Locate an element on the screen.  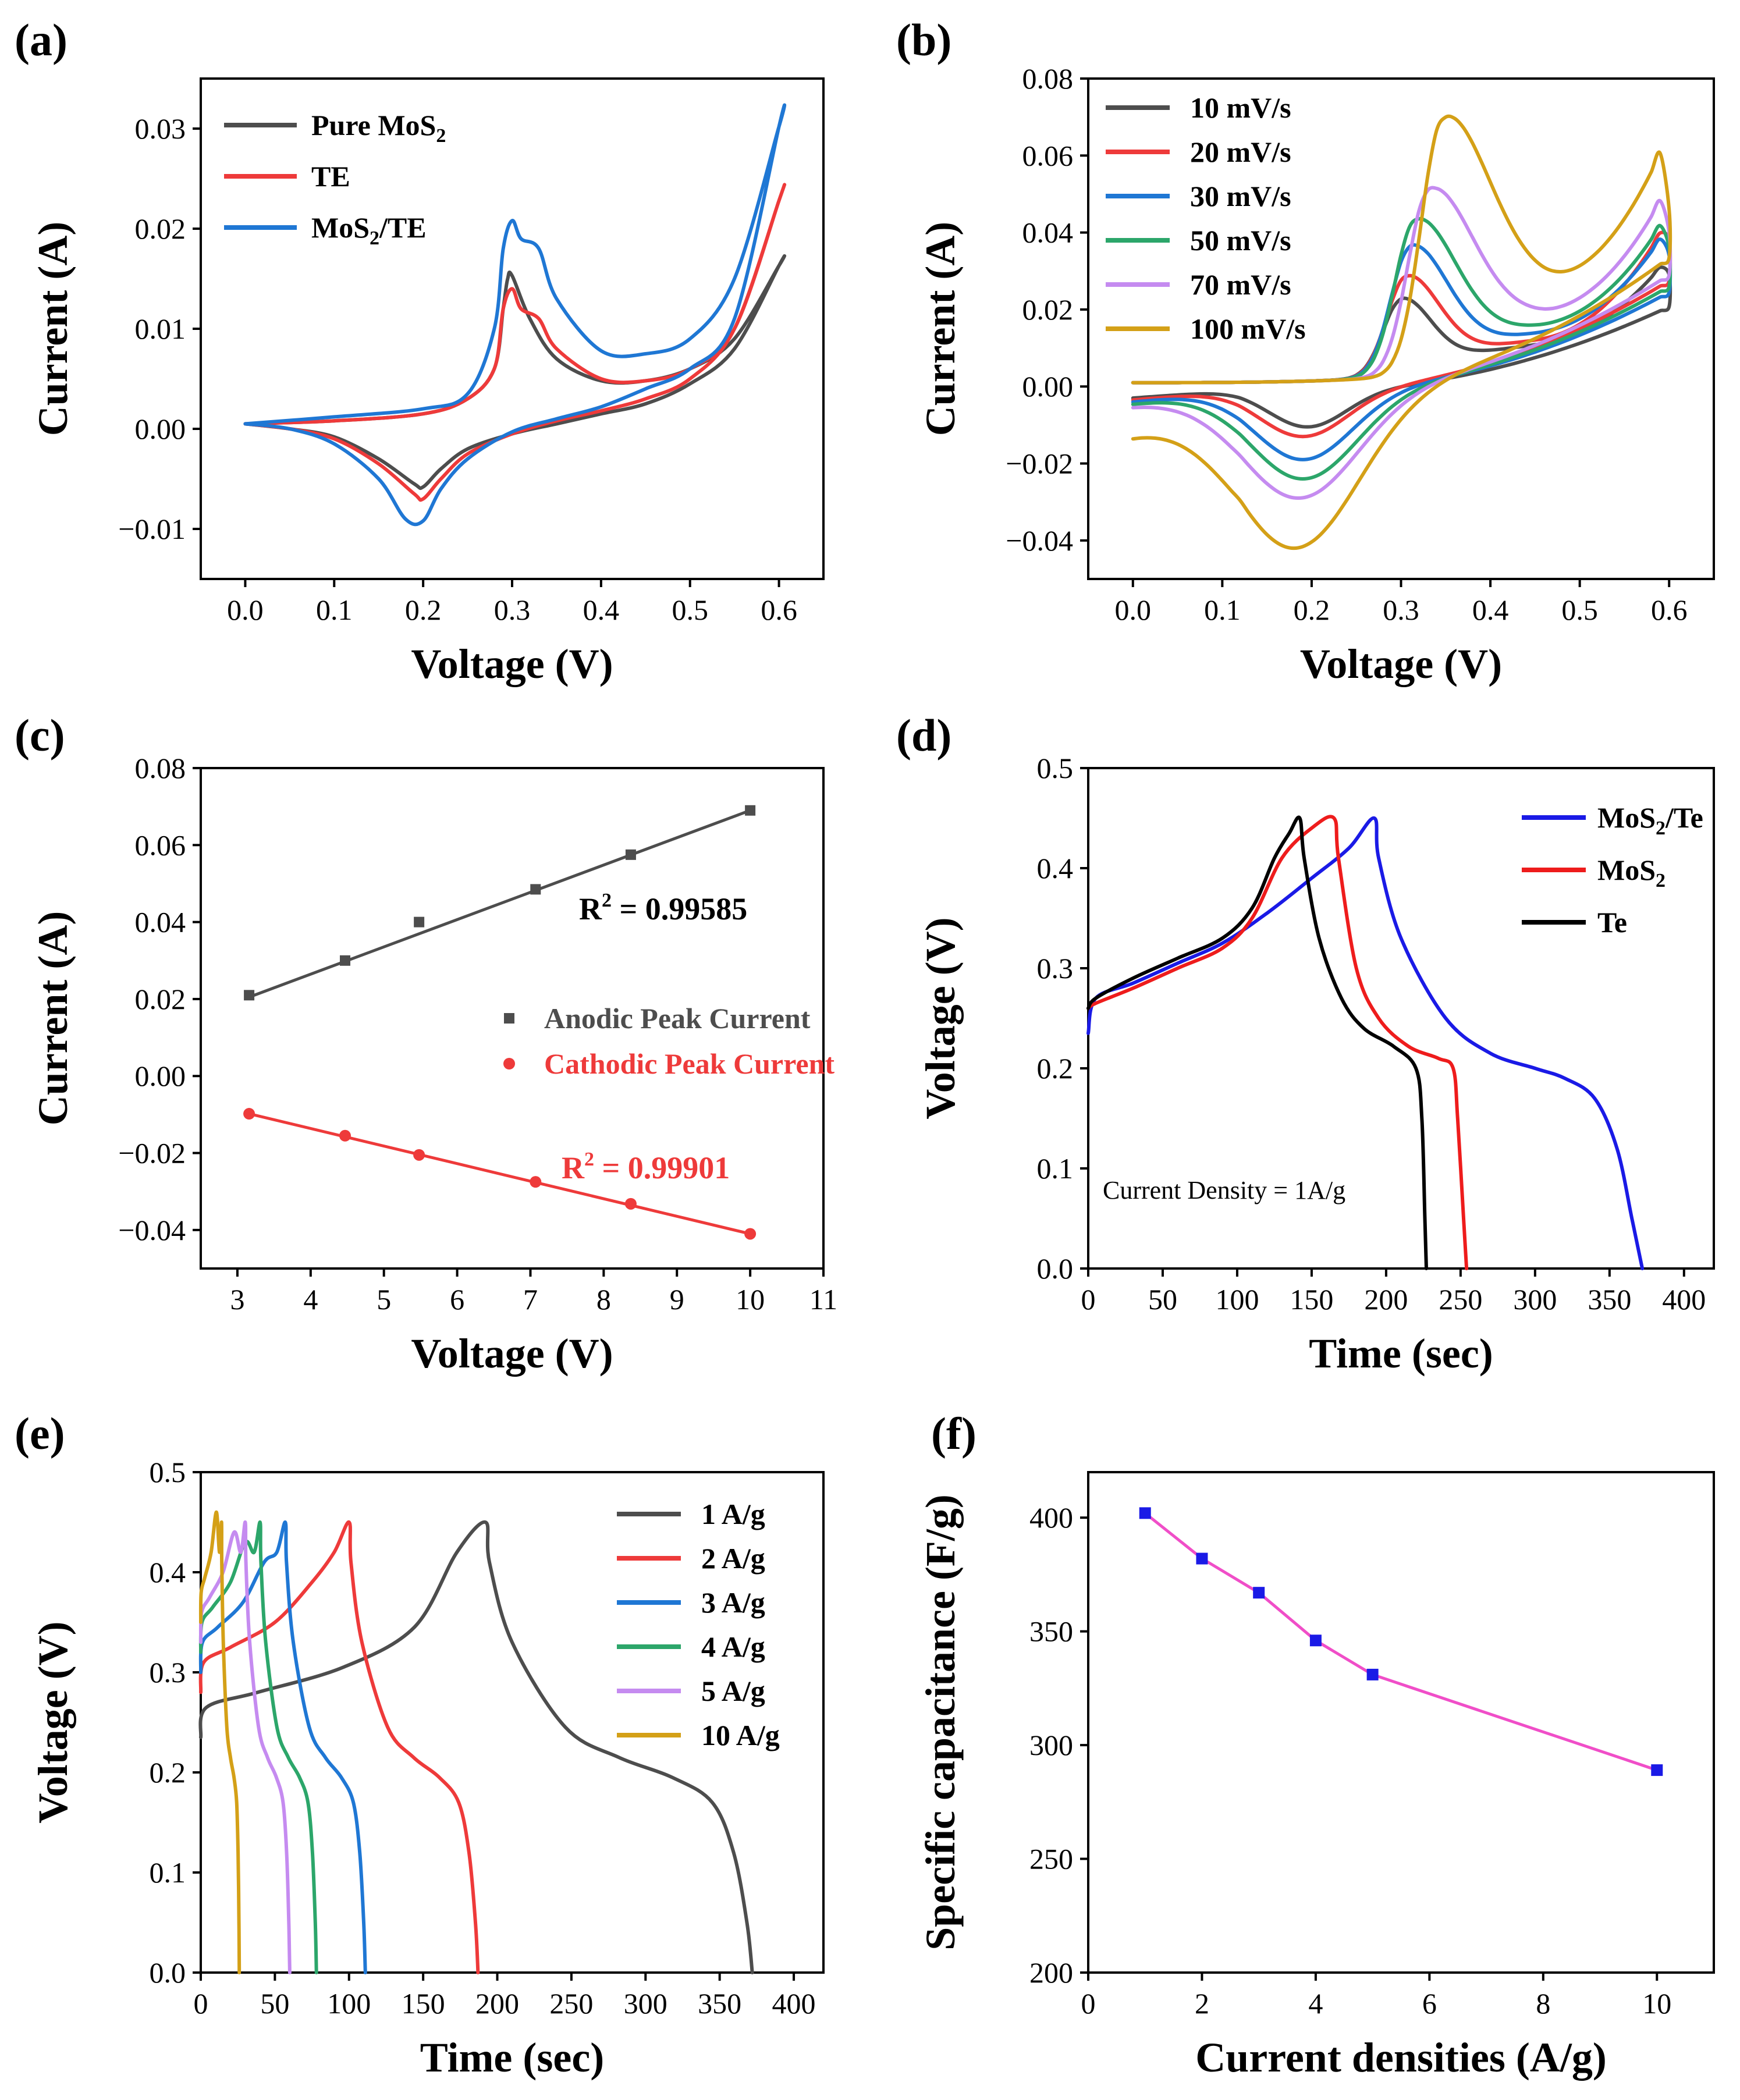
r-squared-label: R2 = 0.99585 is located at coordinates (663, 908).